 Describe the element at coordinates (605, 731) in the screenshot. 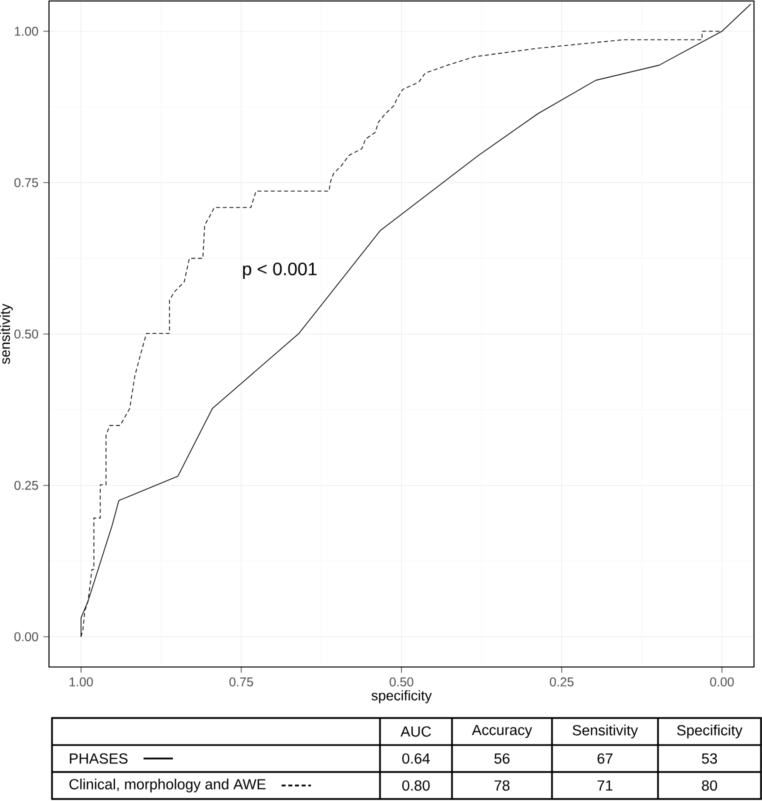

I see `text: Sensitivity` at that location.